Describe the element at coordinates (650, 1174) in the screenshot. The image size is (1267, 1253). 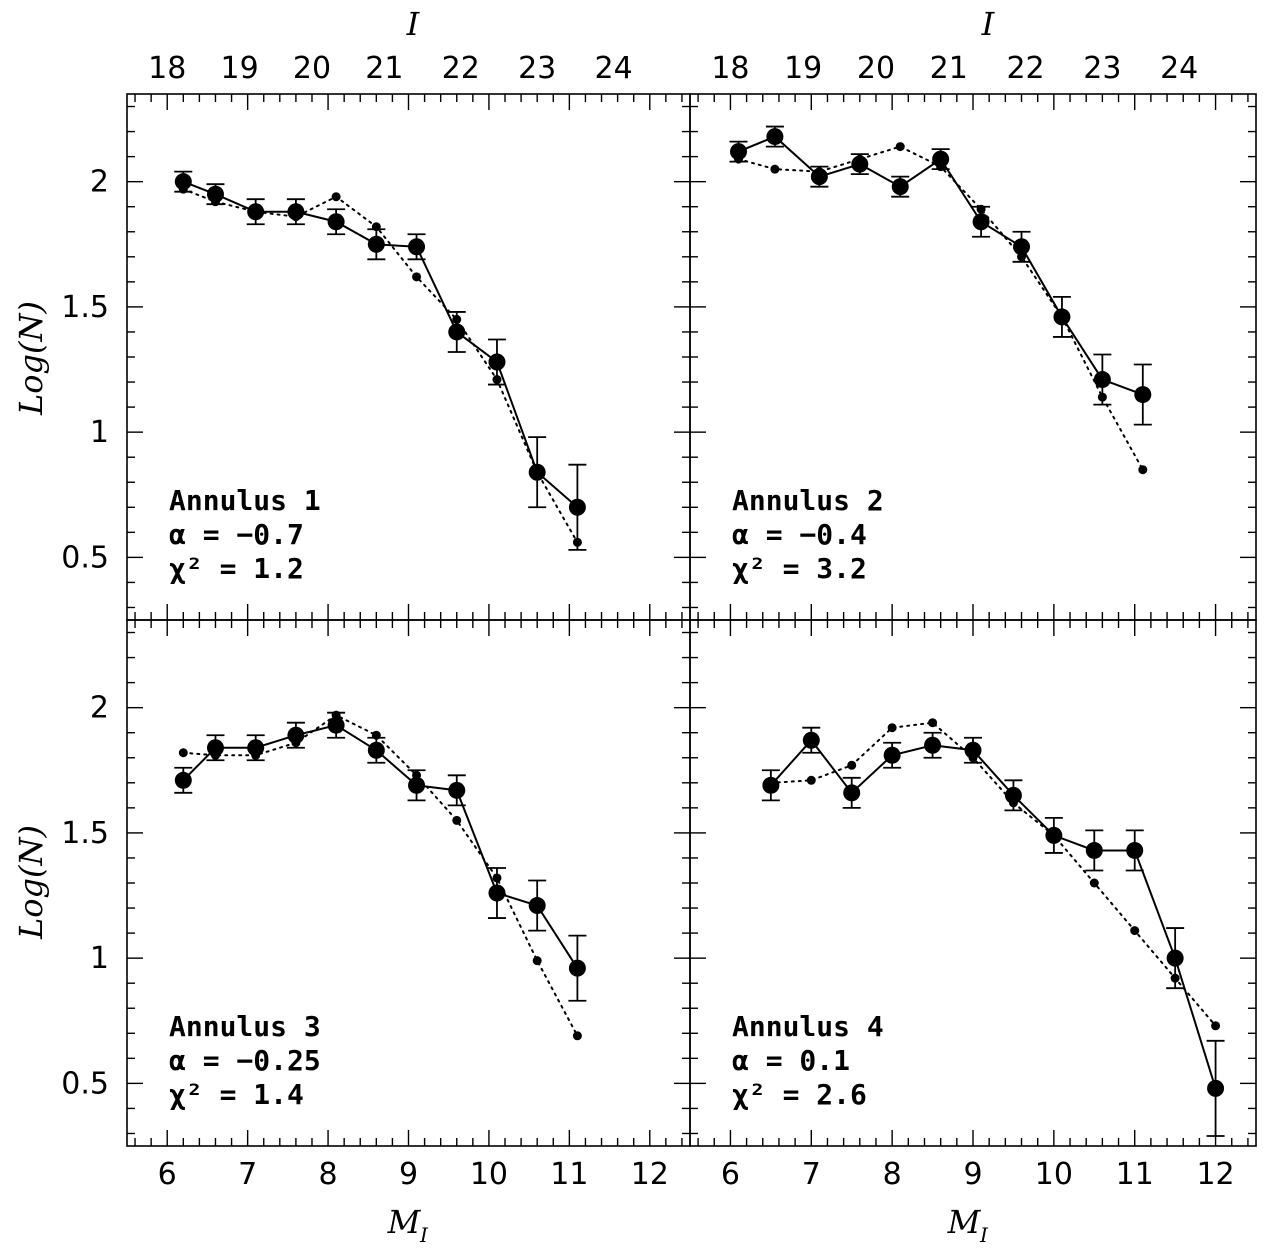
I see `x-tick-label: 12` at that location.